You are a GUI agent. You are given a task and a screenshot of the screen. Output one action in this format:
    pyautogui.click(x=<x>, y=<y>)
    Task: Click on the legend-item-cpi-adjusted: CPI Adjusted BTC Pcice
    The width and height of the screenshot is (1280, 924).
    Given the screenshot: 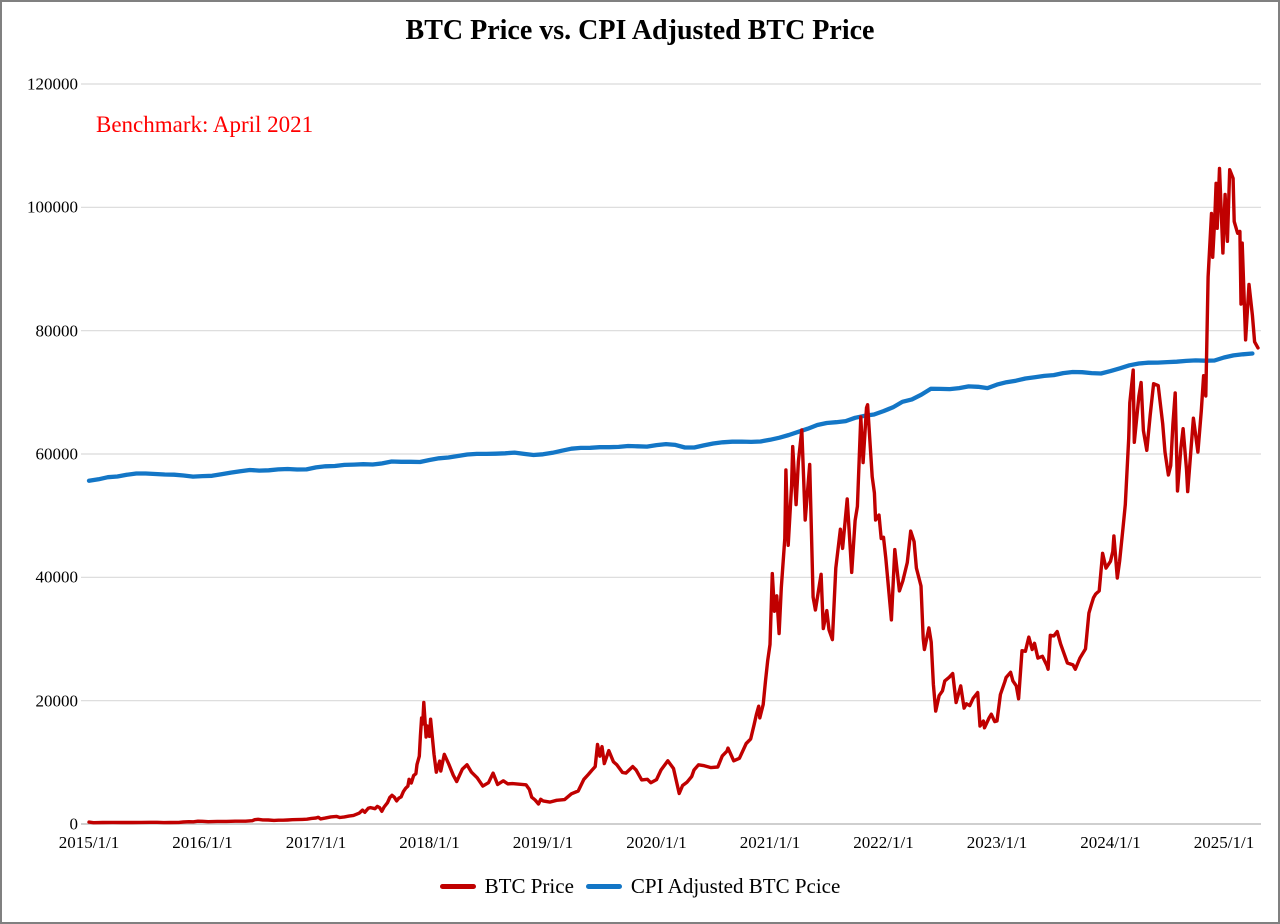 What is the action you would take?
    pyautogui.click(x=713, y=886)
    